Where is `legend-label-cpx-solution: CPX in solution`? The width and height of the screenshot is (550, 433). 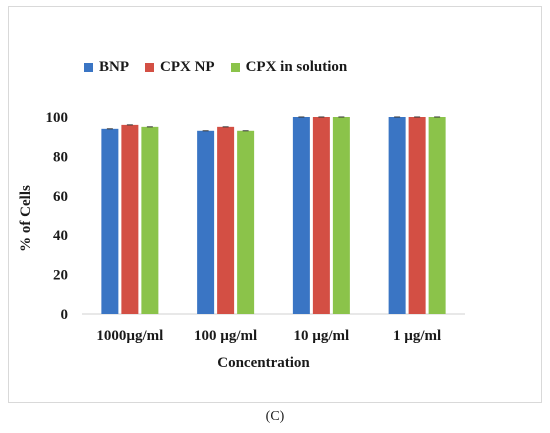
legend-label-cpx-solution: CPX in solution is located at coordinates (296, 67).